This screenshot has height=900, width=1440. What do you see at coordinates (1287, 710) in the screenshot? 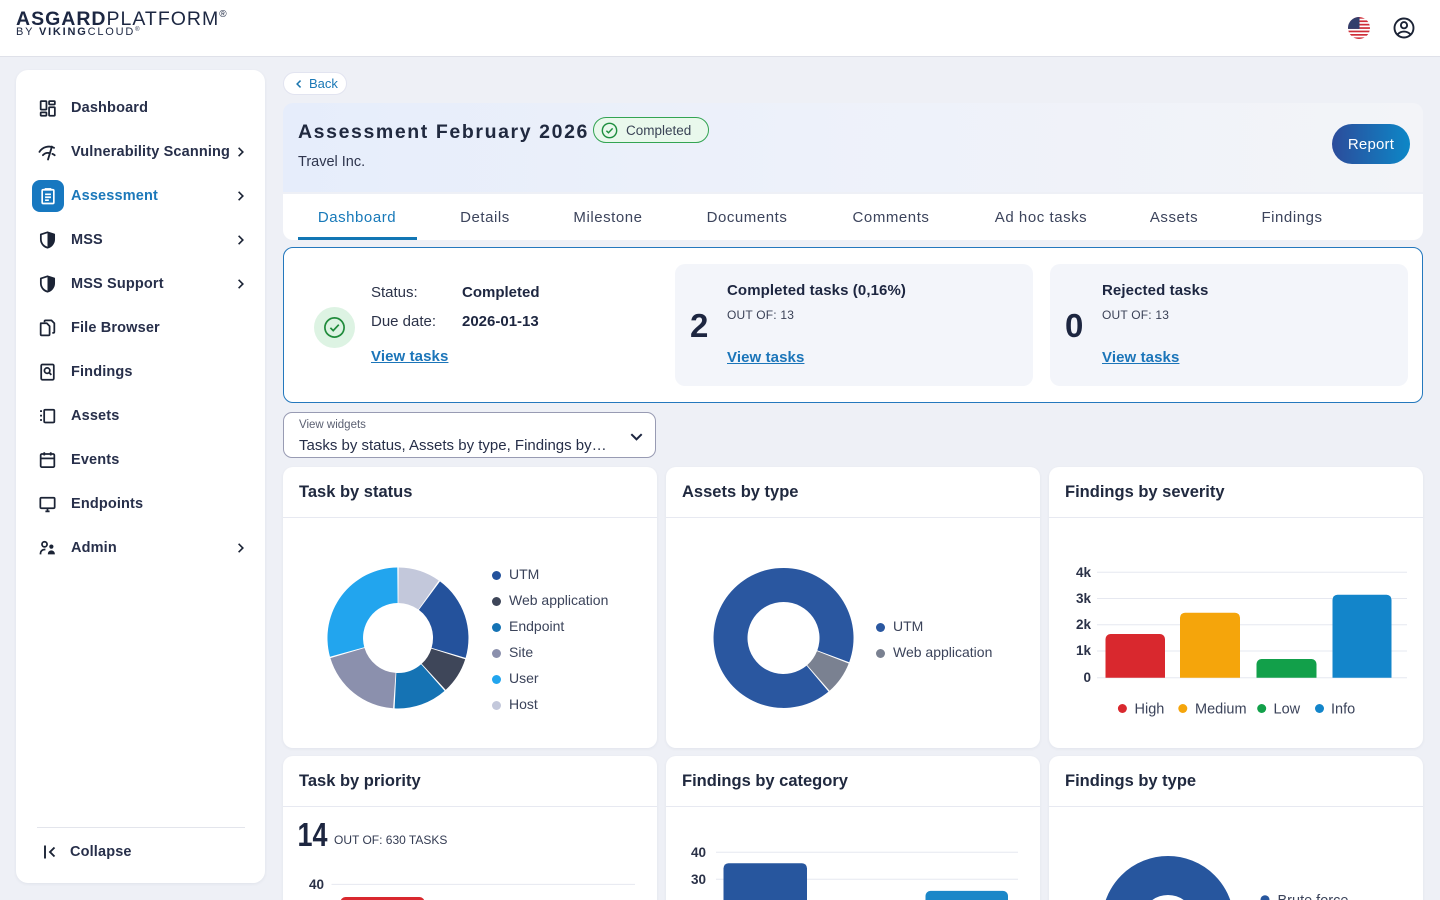
I see `svg-text: Low` at bounding box center [1287, 710].